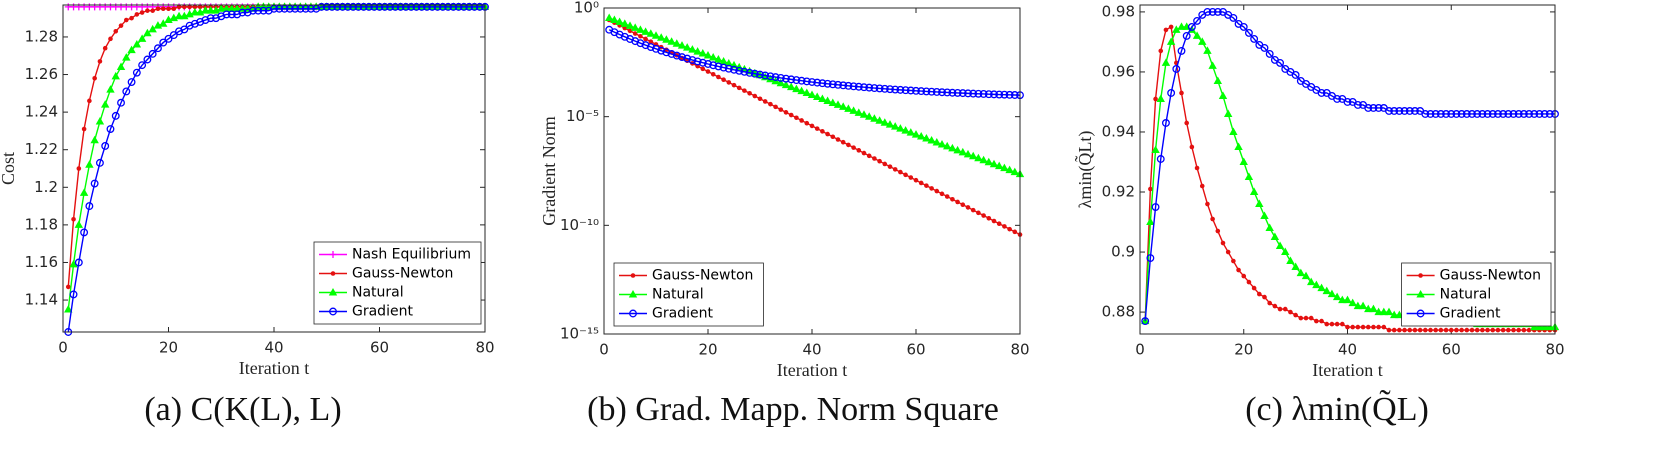 The width and height of the screenshot is (1670, 466). What do you see at coordinates (41, 36) in the screenshot?
I see `y-tick-label: 1.28` at bounding box center [41, 36].